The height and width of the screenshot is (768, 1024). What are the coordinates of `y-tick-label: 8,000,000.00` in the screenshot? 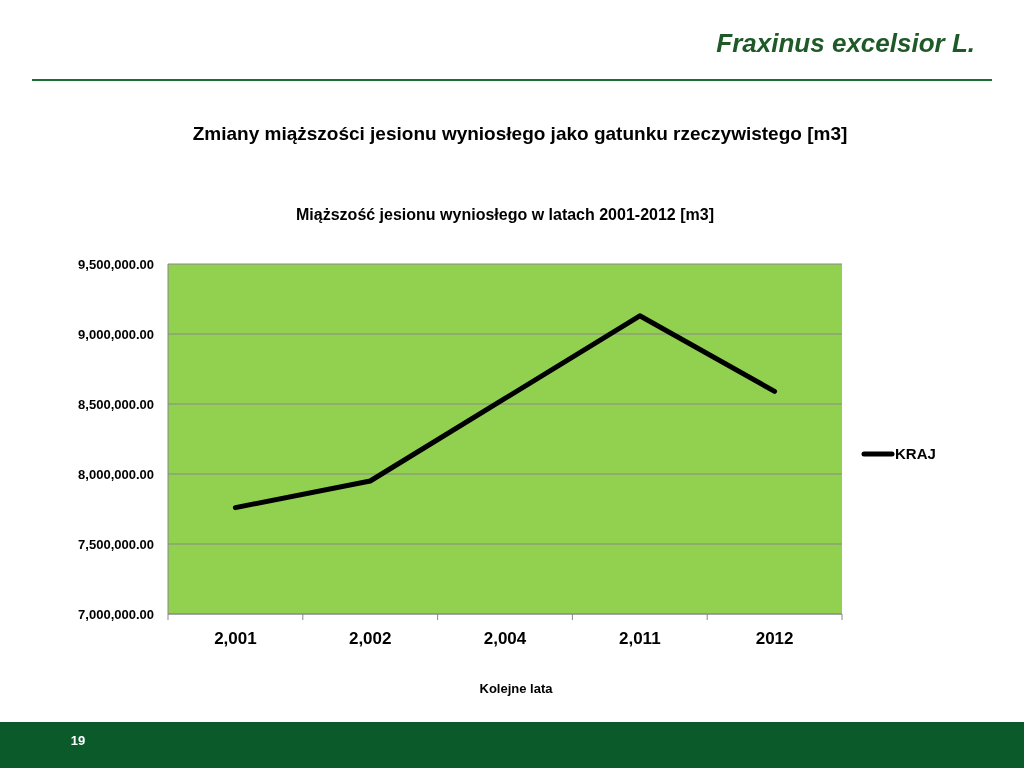 It's located at (116, 474).